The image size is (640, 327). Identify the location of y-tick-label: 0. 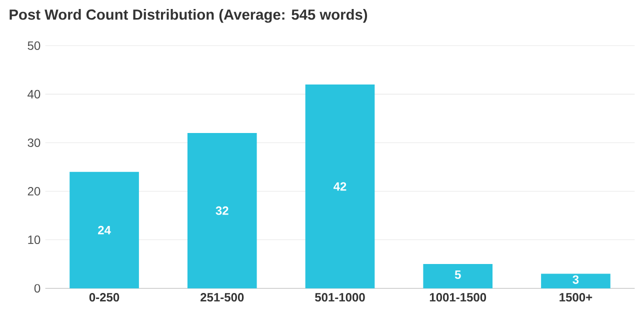
(37, 288).